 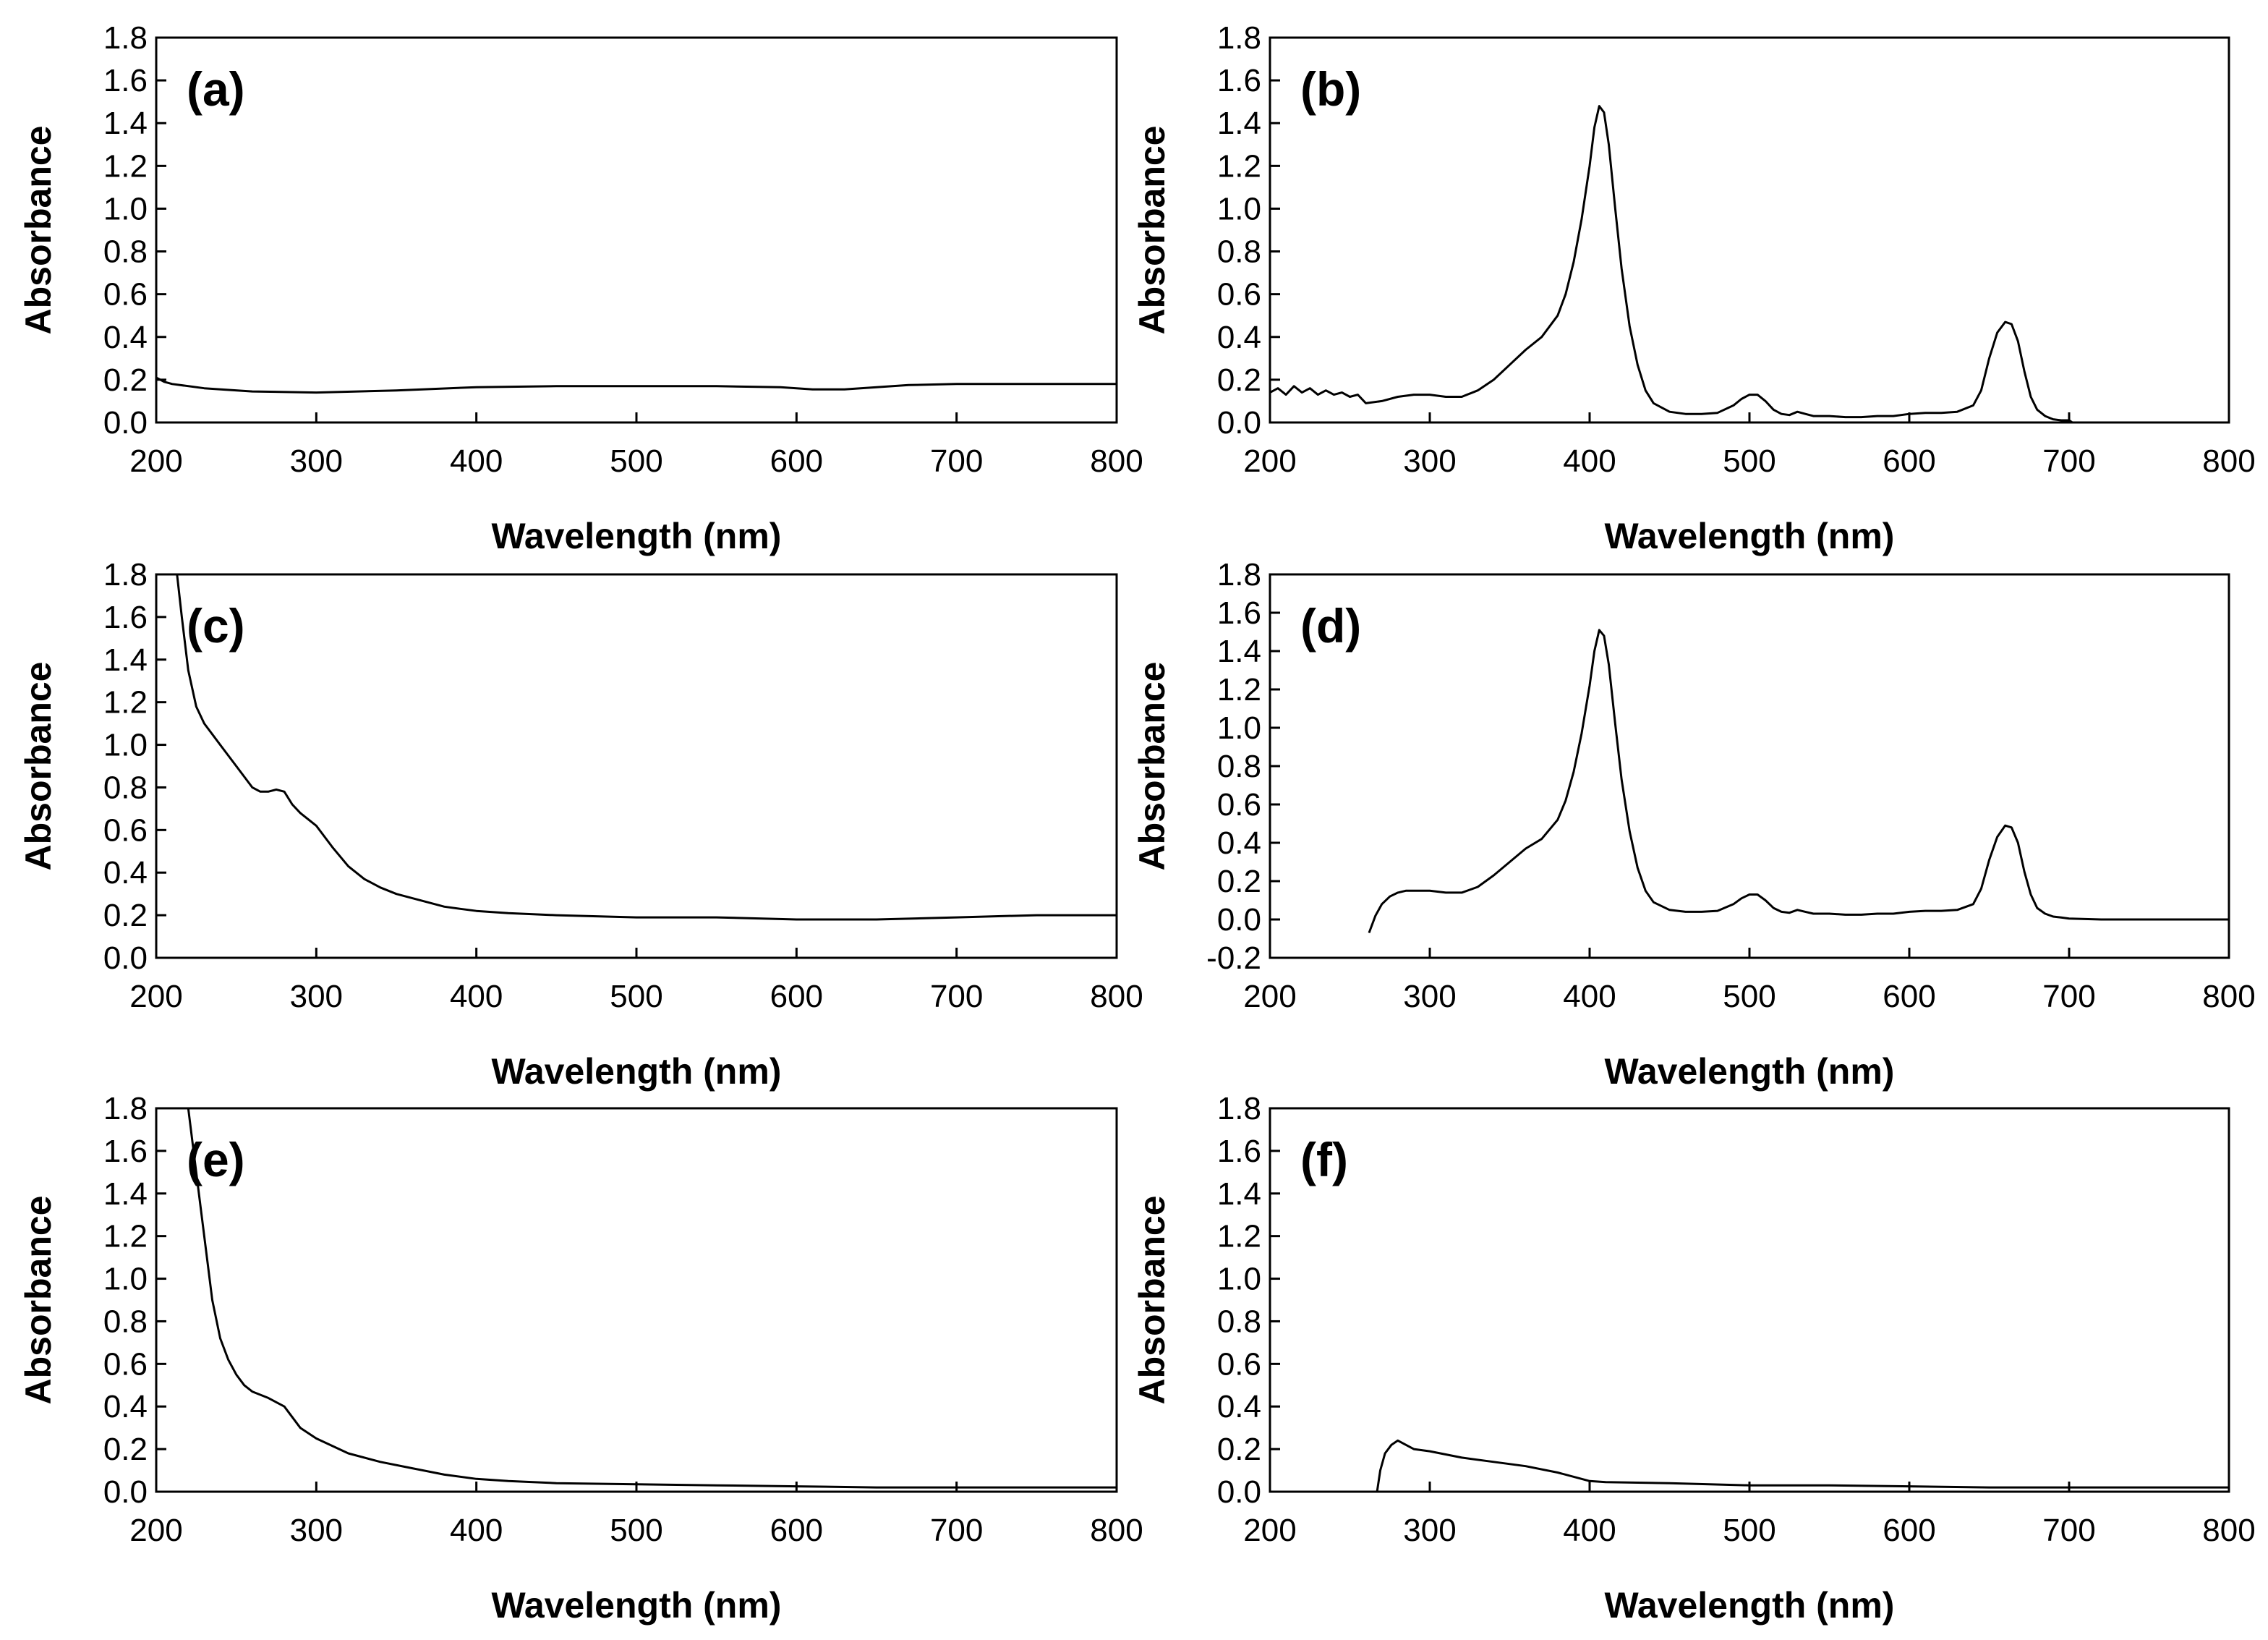 I want to click on panel-label: (e), so click(x=216, y=1159).